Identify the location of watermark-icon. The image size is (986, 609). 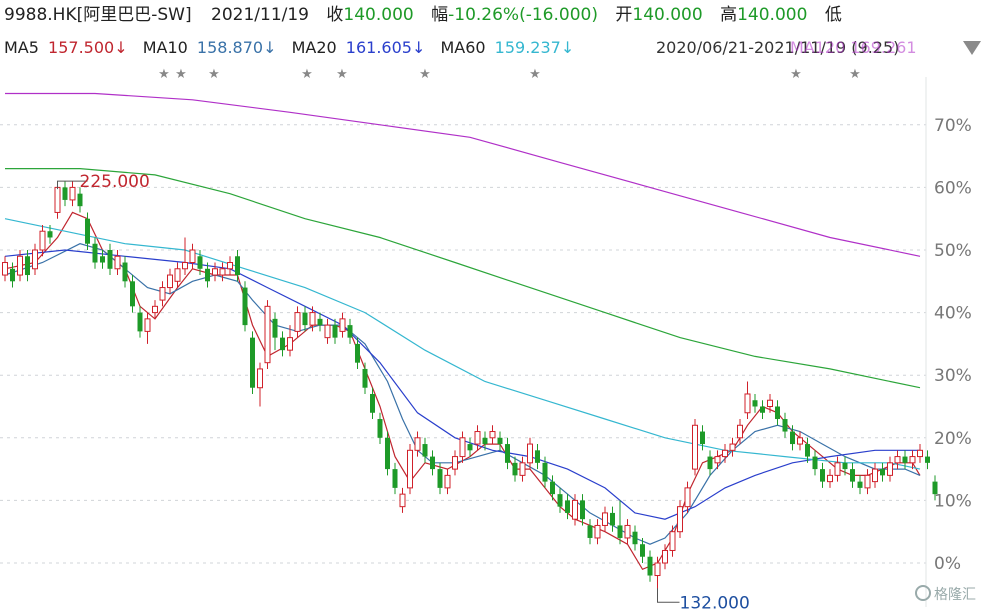
(923, 593).